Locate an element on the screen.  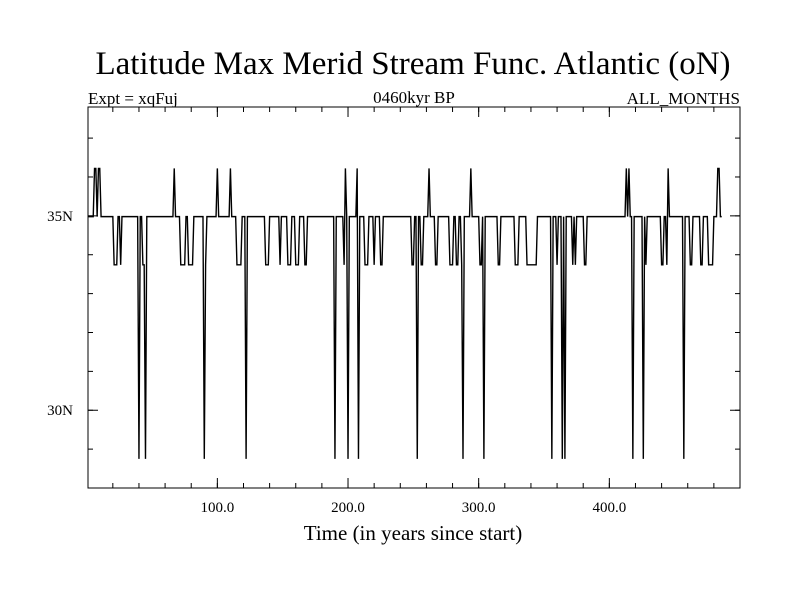
experiment-label: Expt = xqFuj is located at coordinates (133, 98).